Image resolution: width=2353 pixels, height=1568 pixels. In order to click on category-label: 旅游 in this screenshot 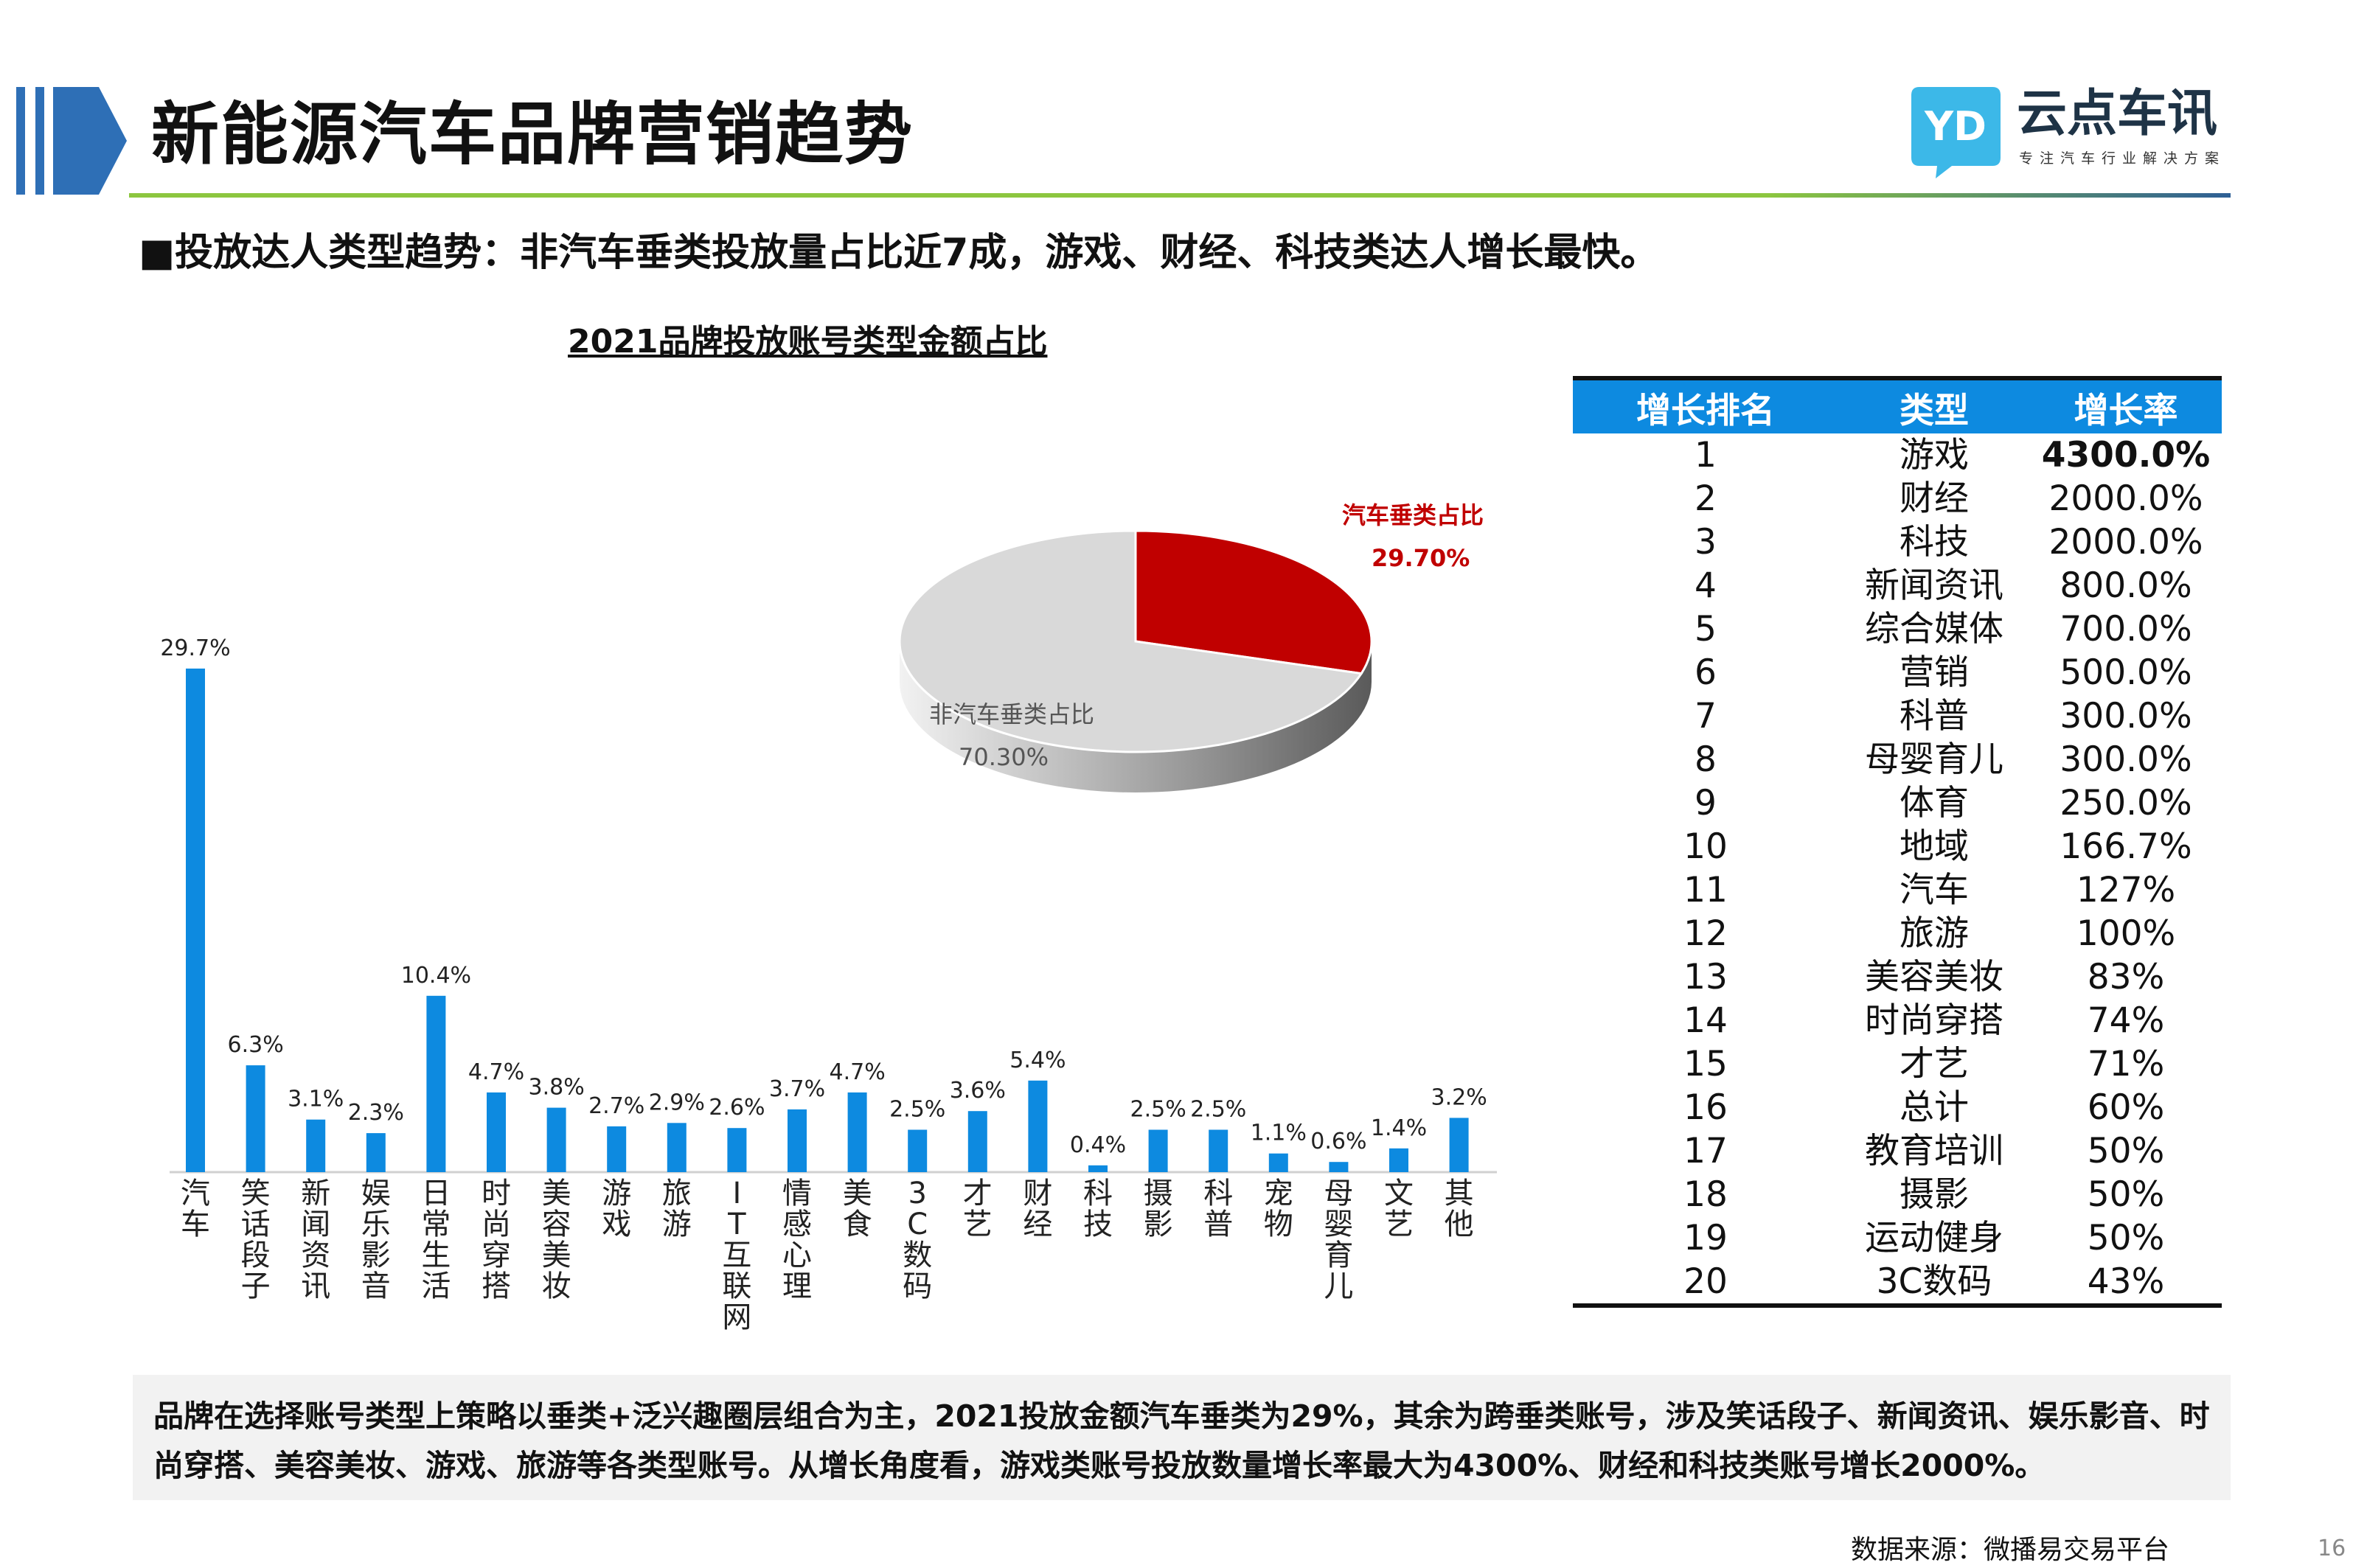, I will do `click(677, 1209)`.